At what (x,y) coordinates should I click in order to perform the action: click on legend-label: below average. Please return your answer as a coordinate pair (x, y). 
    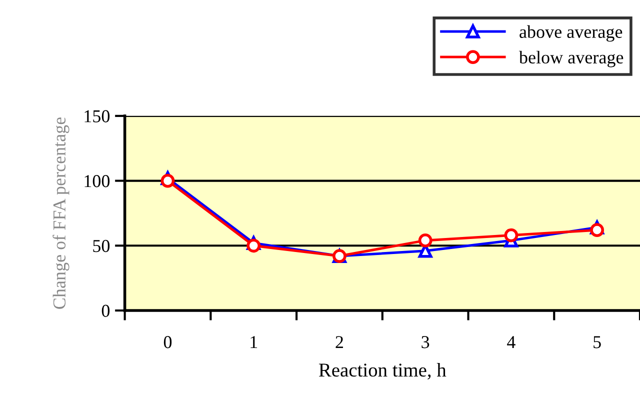
    Looking at the image, I should click on (571, 59).